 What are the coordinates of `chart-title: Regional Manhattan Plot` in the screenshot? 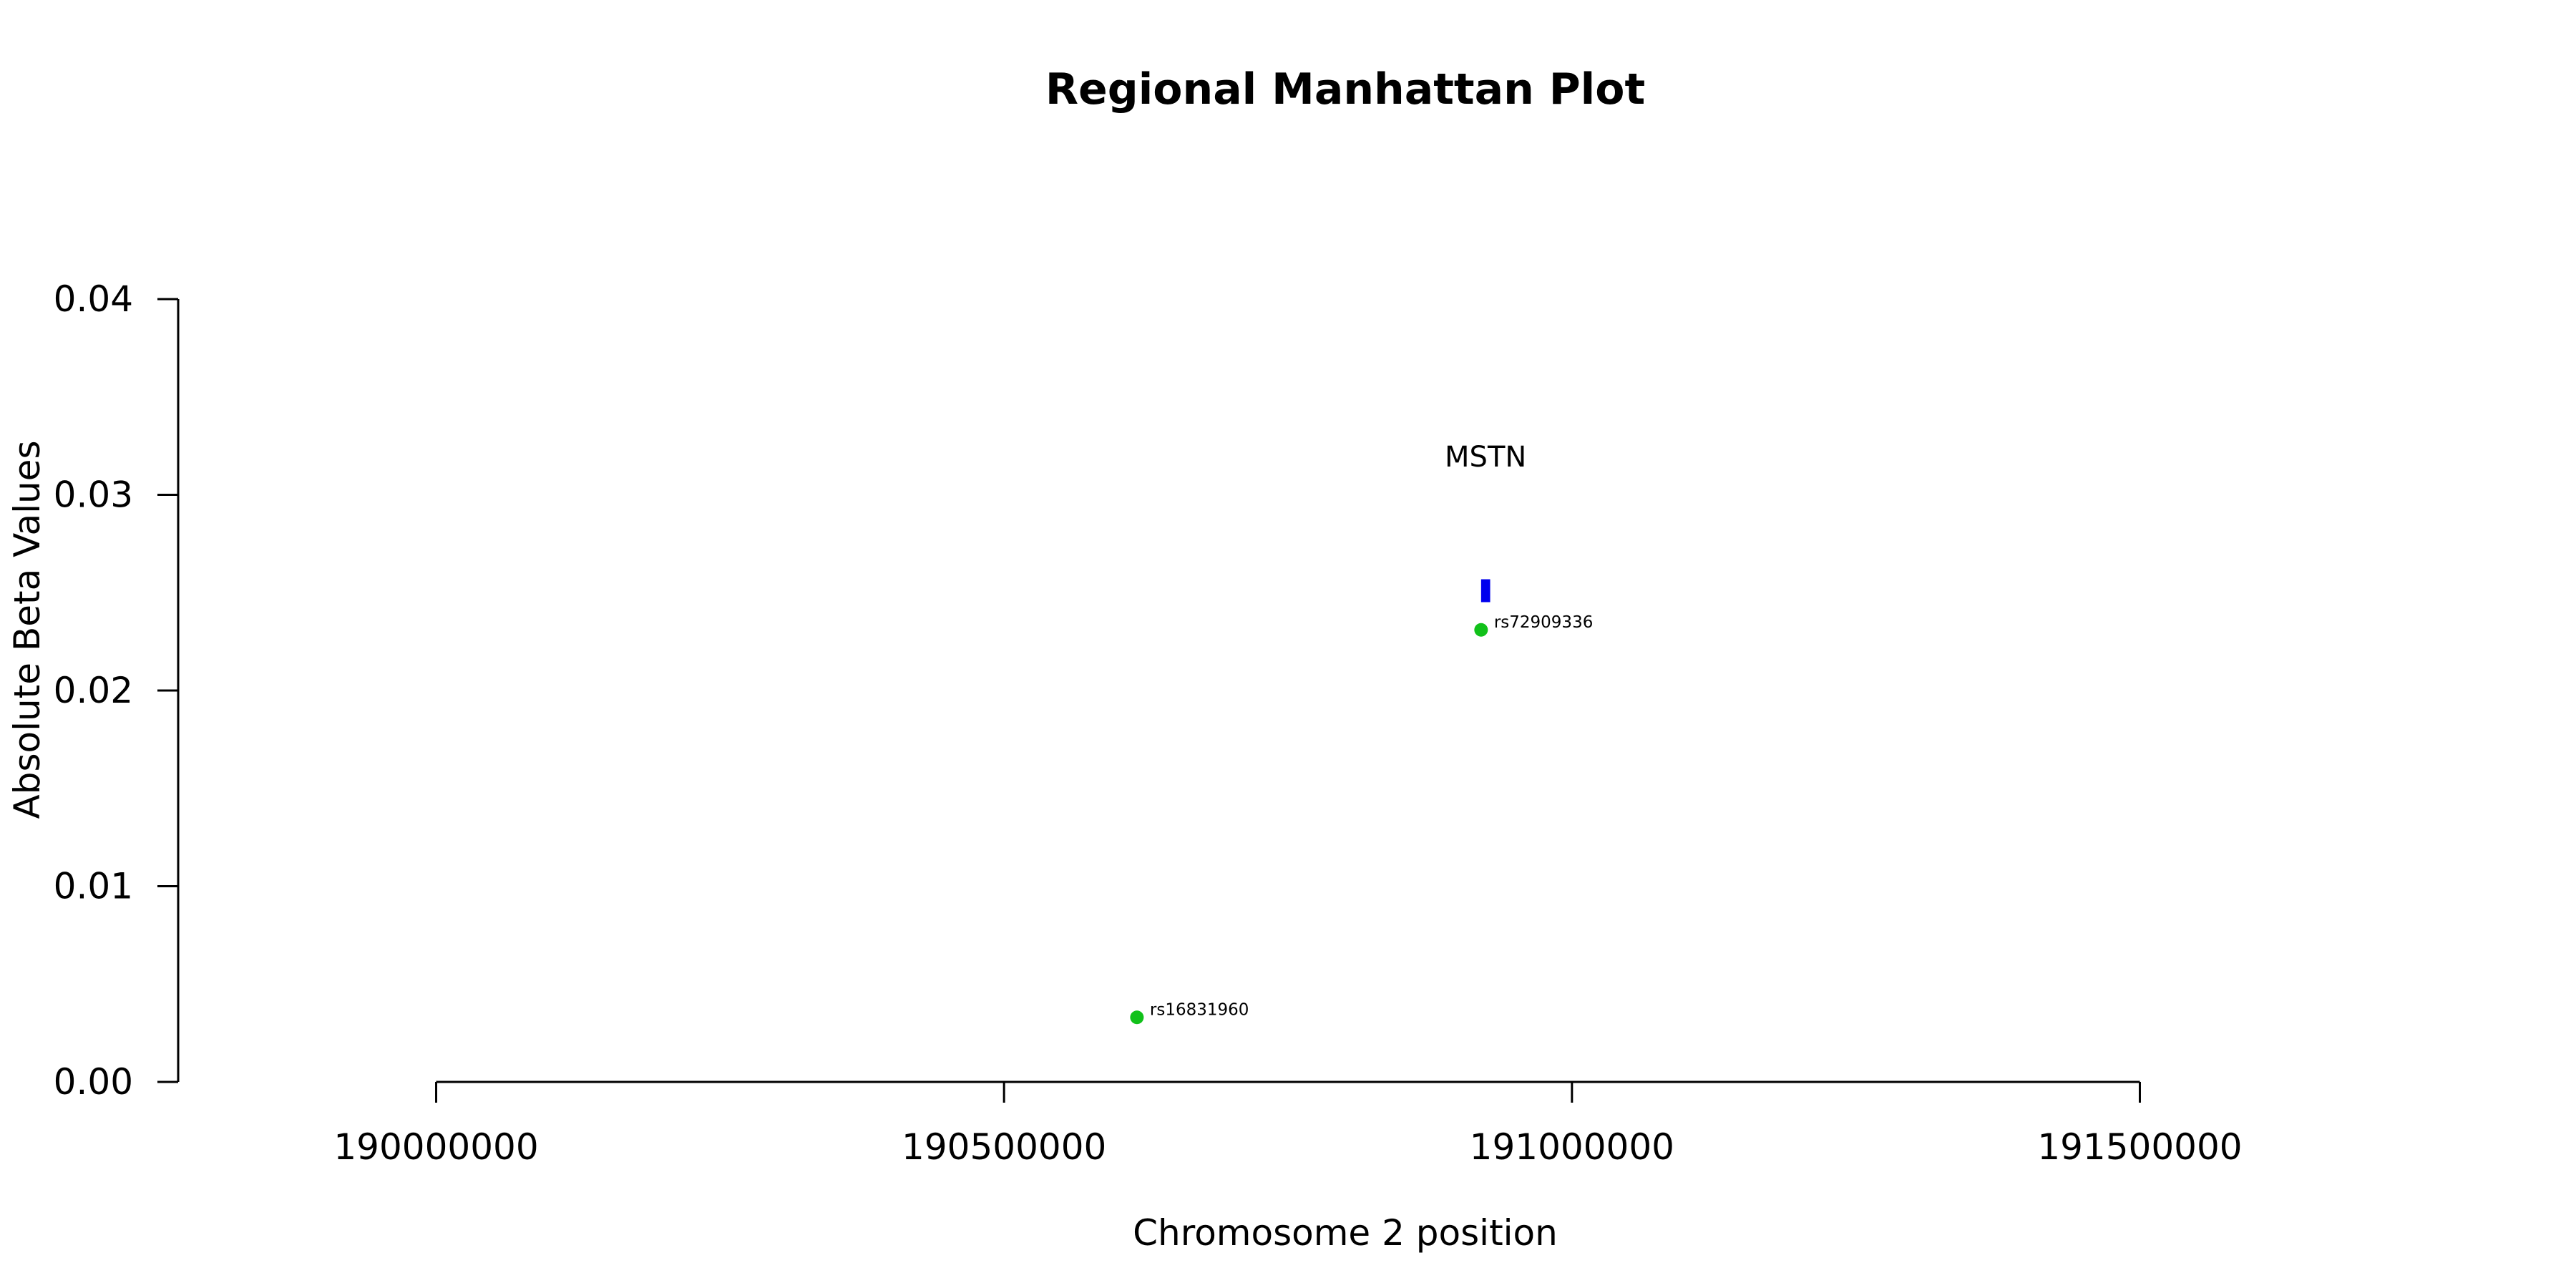 It's located at (1345, 89).